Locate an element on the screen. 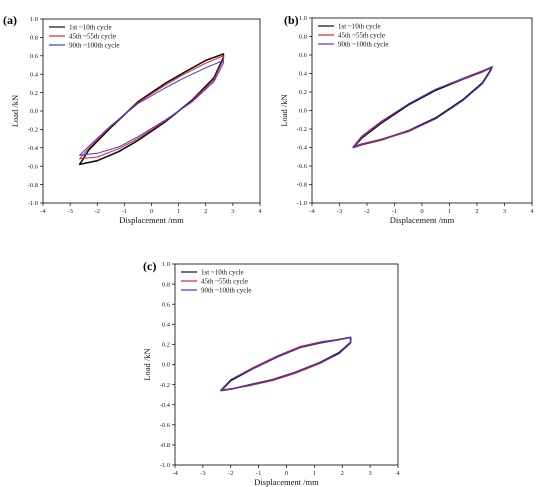 The height and width of the screenshot is (487, 550). panel-label: (b) is located at coordinates (291, 20).